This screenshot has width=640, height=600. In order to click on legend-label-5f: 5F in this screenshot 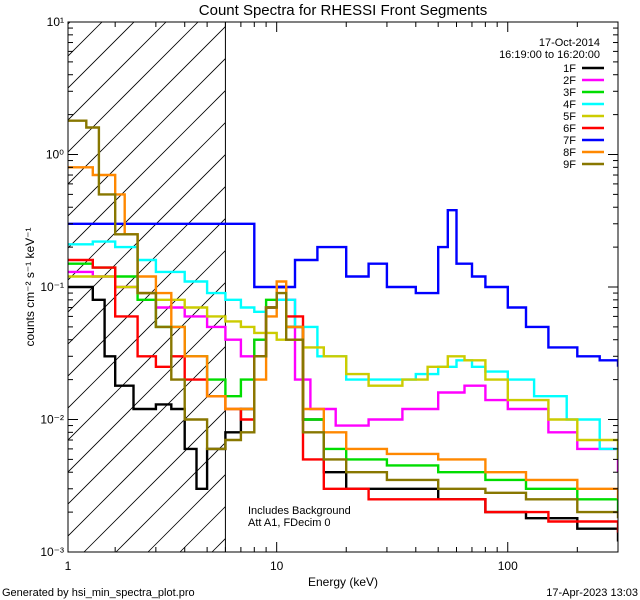, I will do `click(569, 117)`.